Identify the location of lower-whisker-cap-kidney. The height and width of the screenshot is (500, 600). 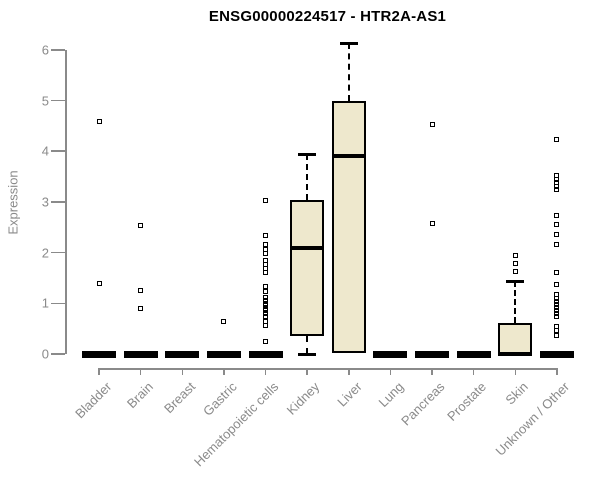
(307, 354).